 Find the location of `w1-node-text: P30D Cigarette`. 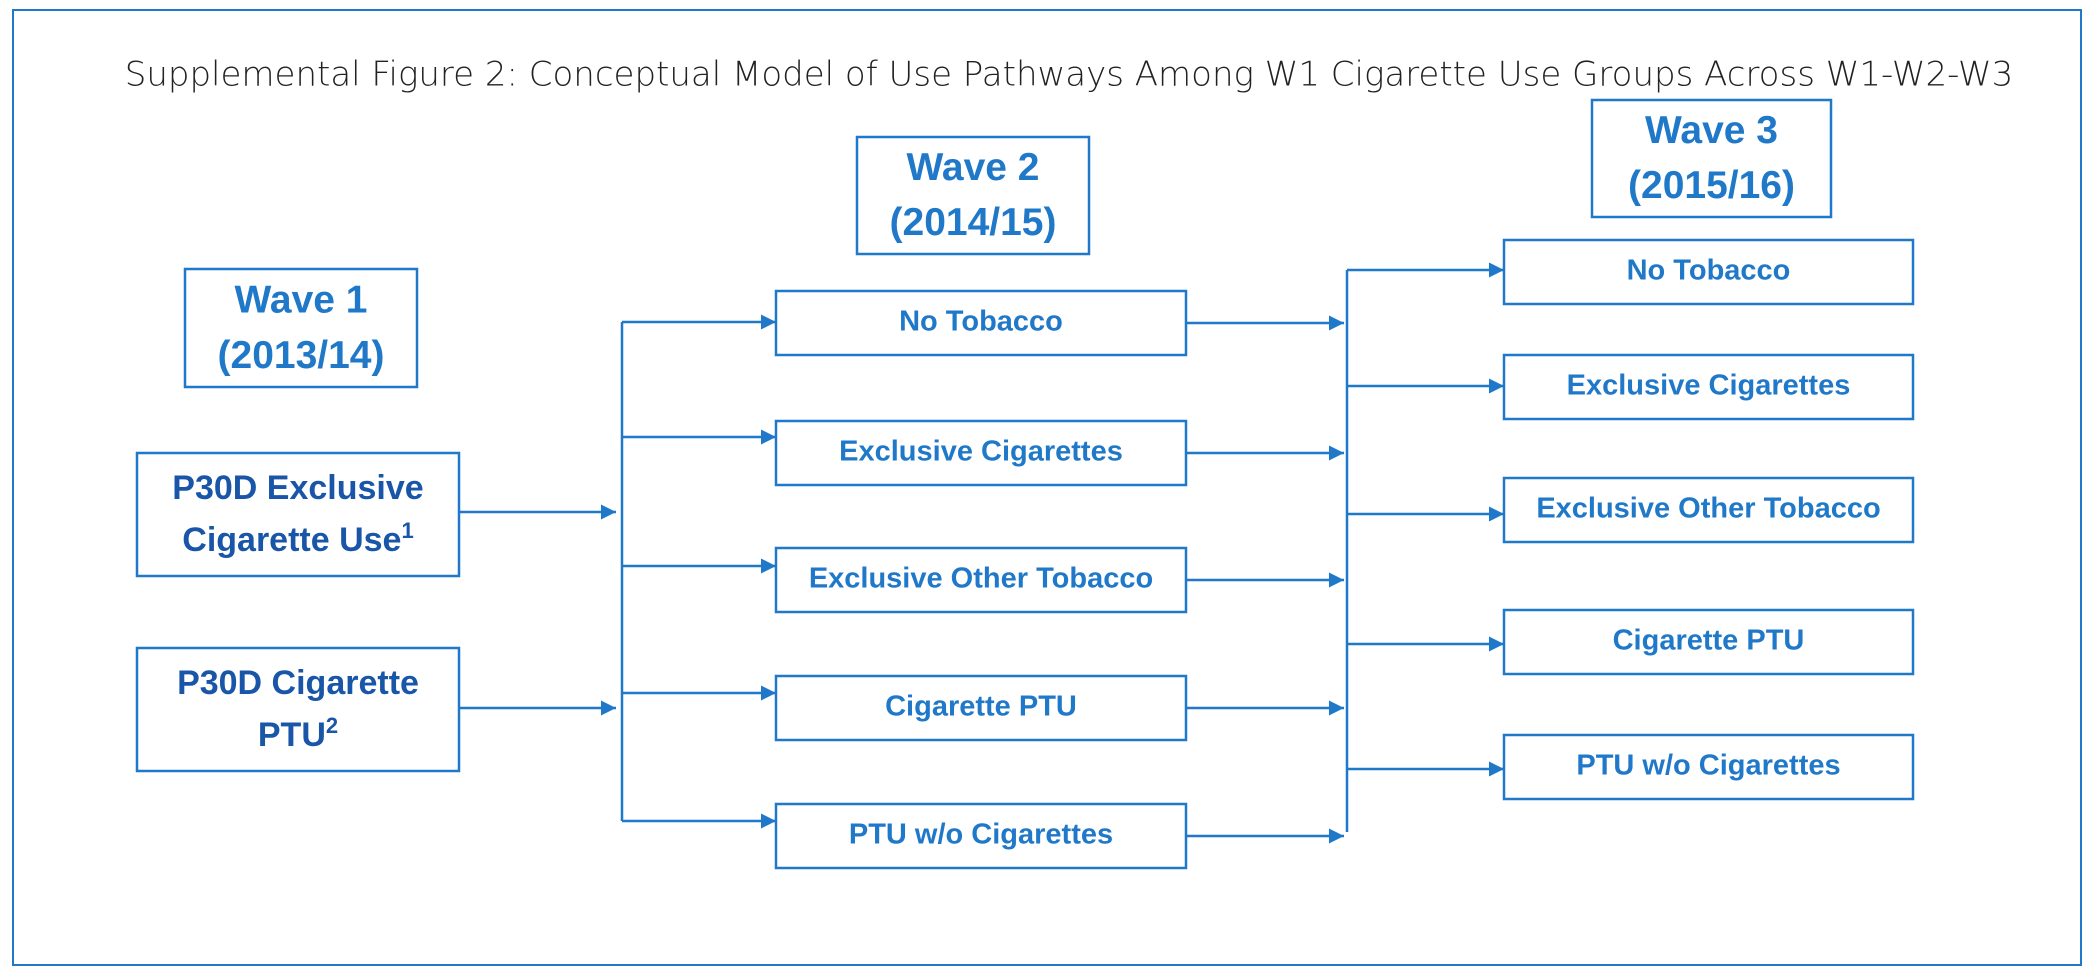

w1-node-text: P30D Cigarette is located at coordinates (298, 683).